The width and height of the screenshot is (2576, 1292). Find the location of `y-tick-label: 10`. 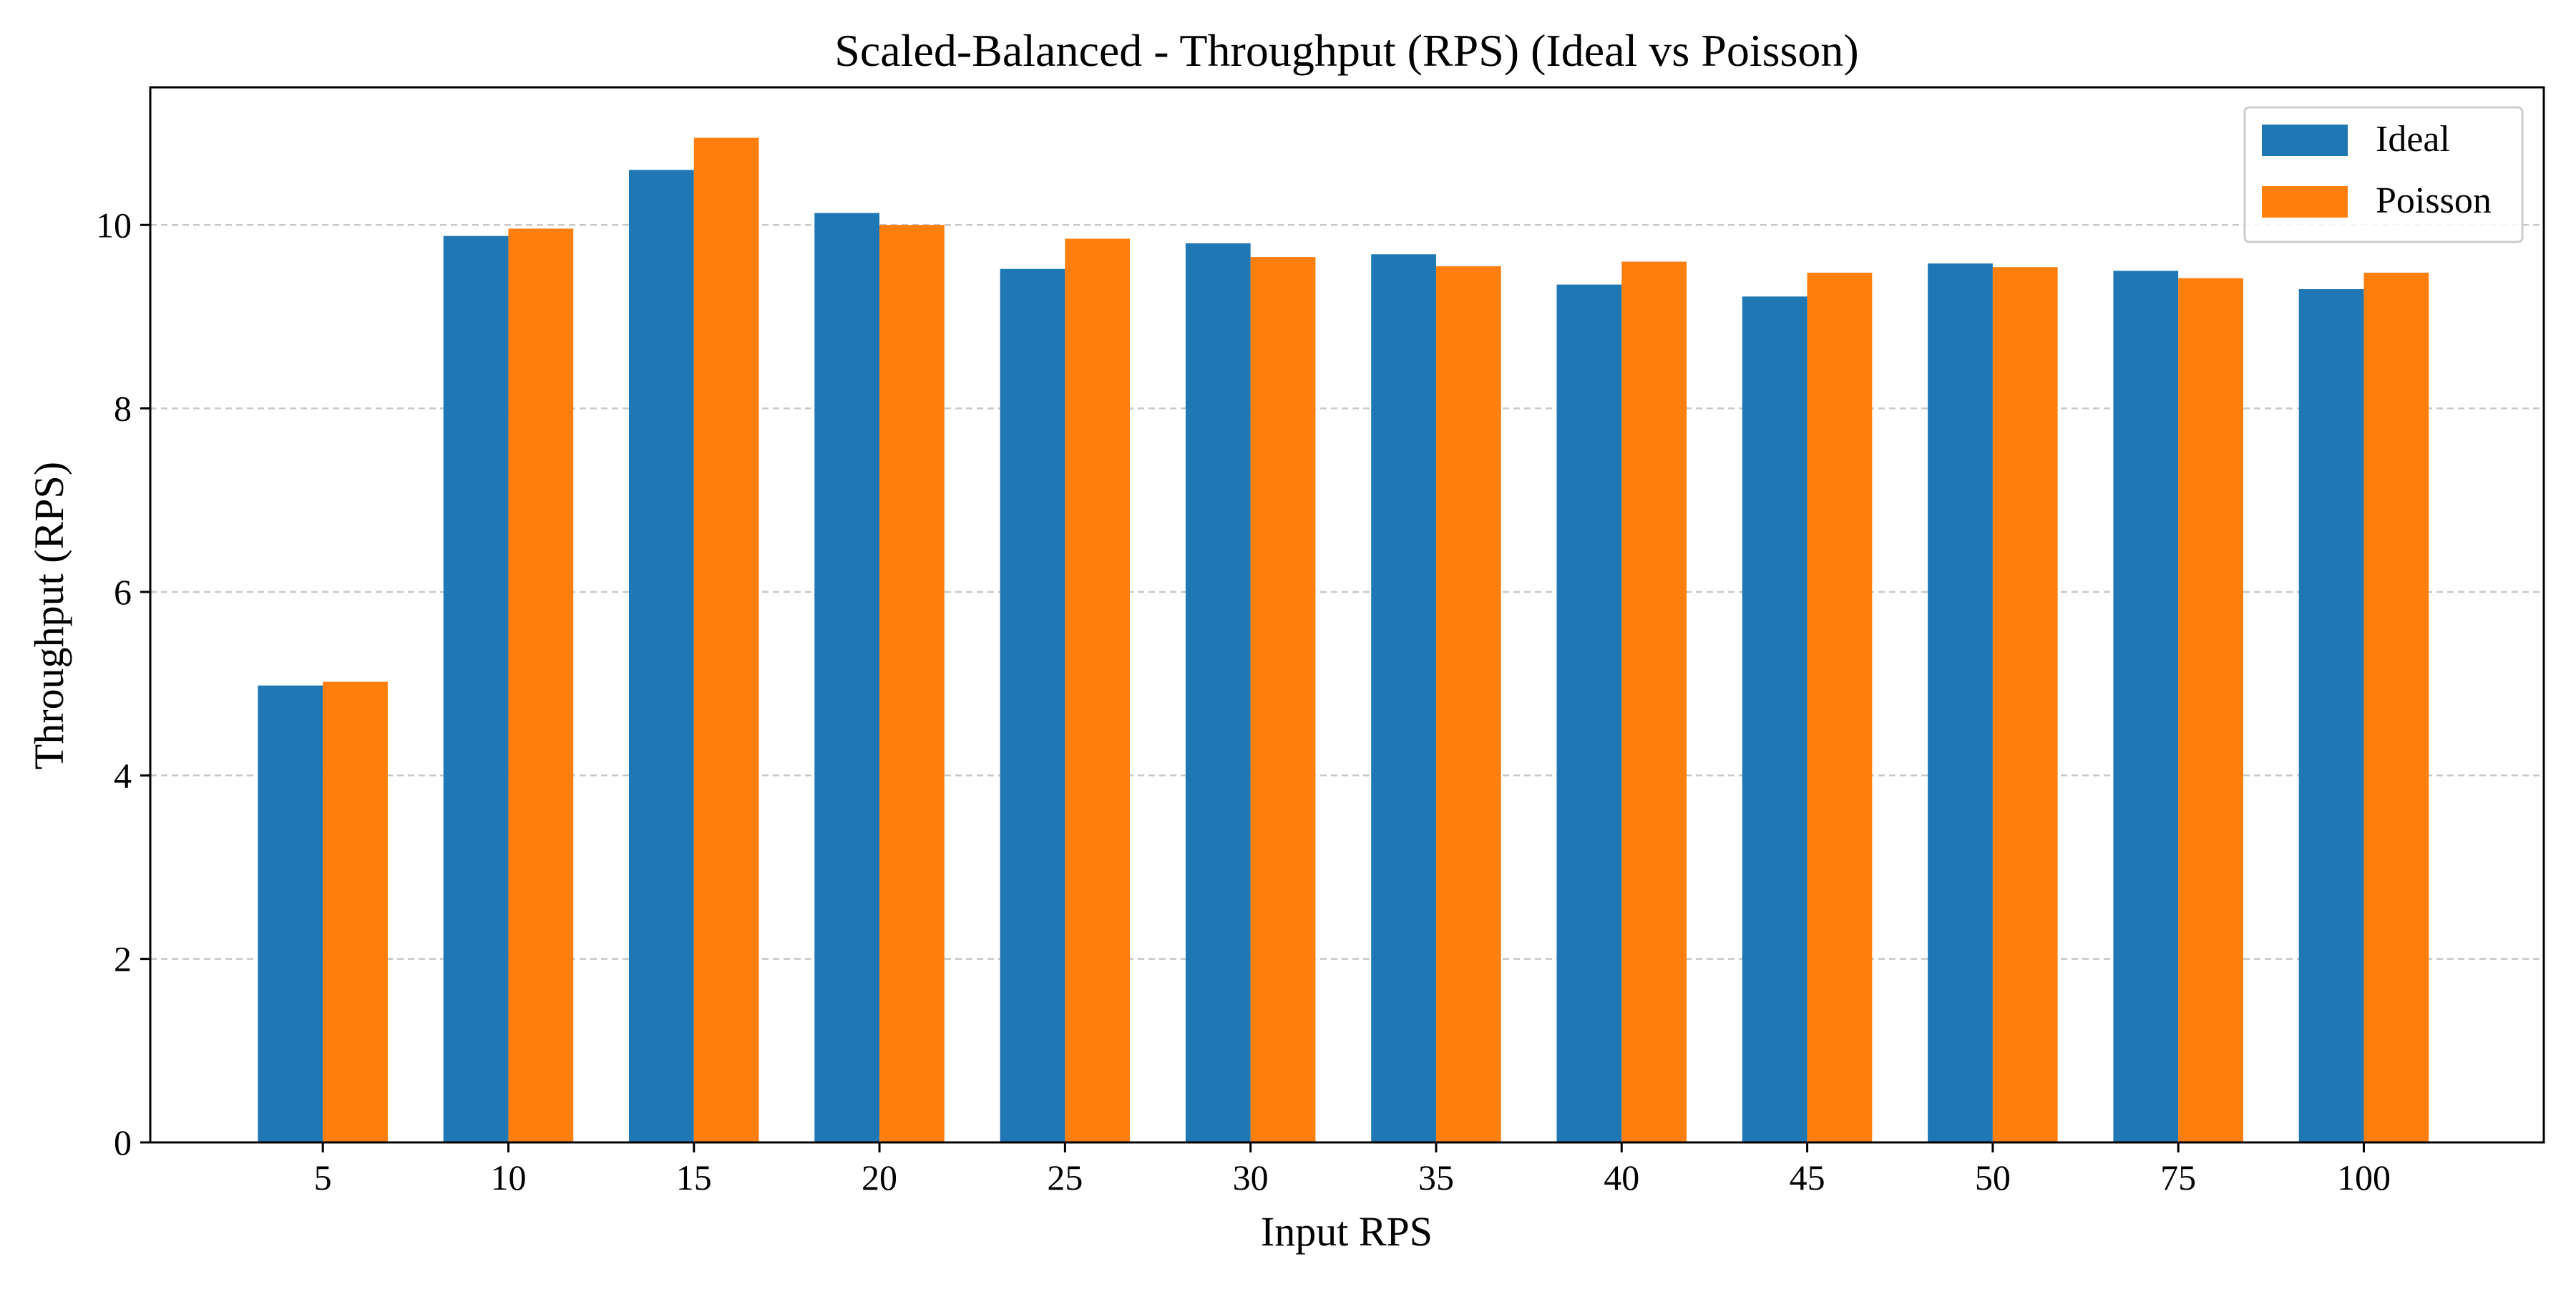

y-tick-label: 10 is located at coordinates (114, 225).